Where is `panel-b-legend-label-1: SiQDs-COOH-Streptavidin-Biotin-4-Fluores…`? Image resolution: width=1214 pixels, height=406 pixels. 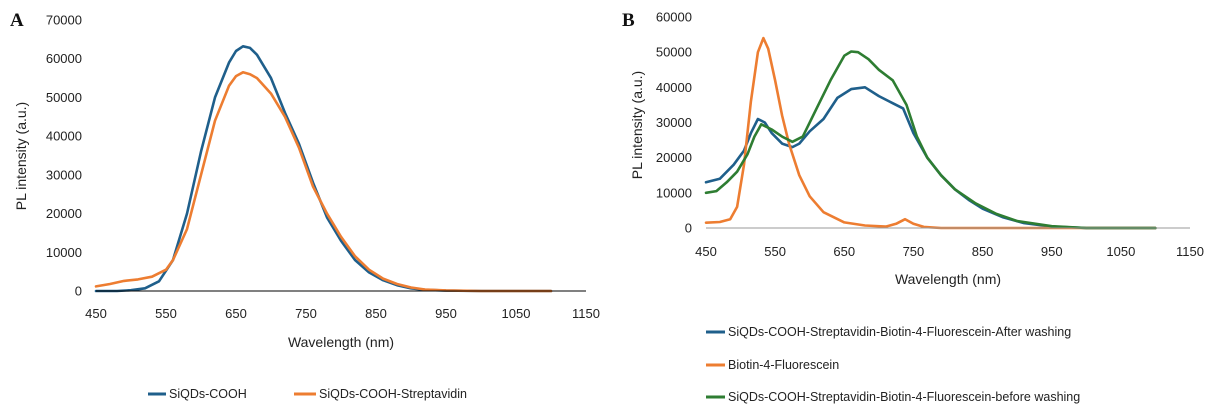 panel-b-legend-label-1: SiQDs-COOH-Streptavidin-Biotin-4-Fluores… is located at coordinates (899, 332).